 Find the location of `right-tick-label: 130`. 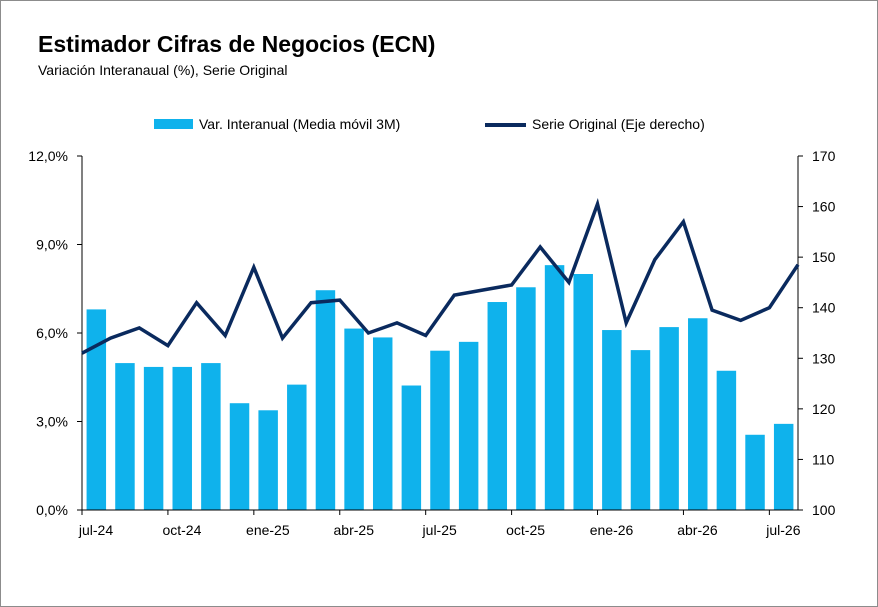

right-tick-label: 130 is located at coordinates (824, 358).